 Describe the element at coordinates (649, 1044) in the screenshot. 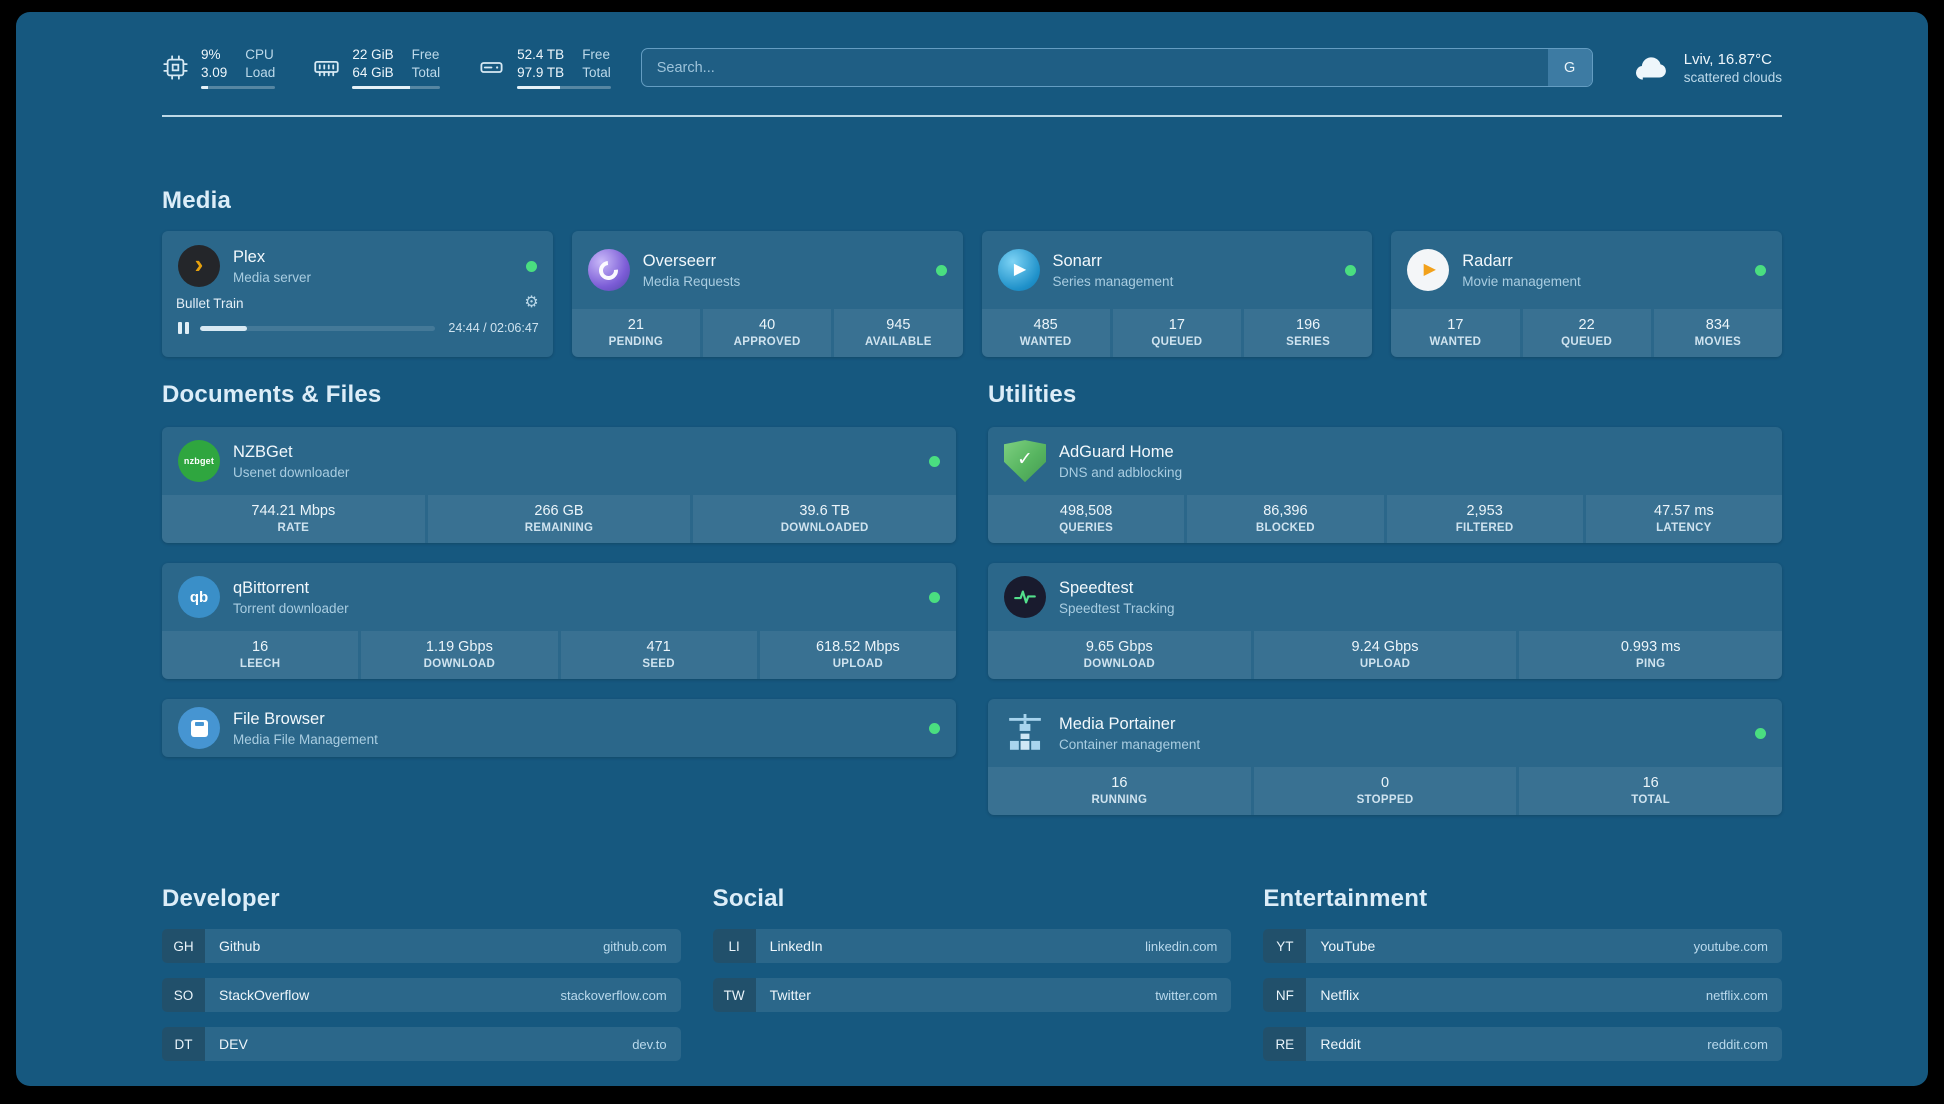

I see `bookmark-url: dev.to` at that location.